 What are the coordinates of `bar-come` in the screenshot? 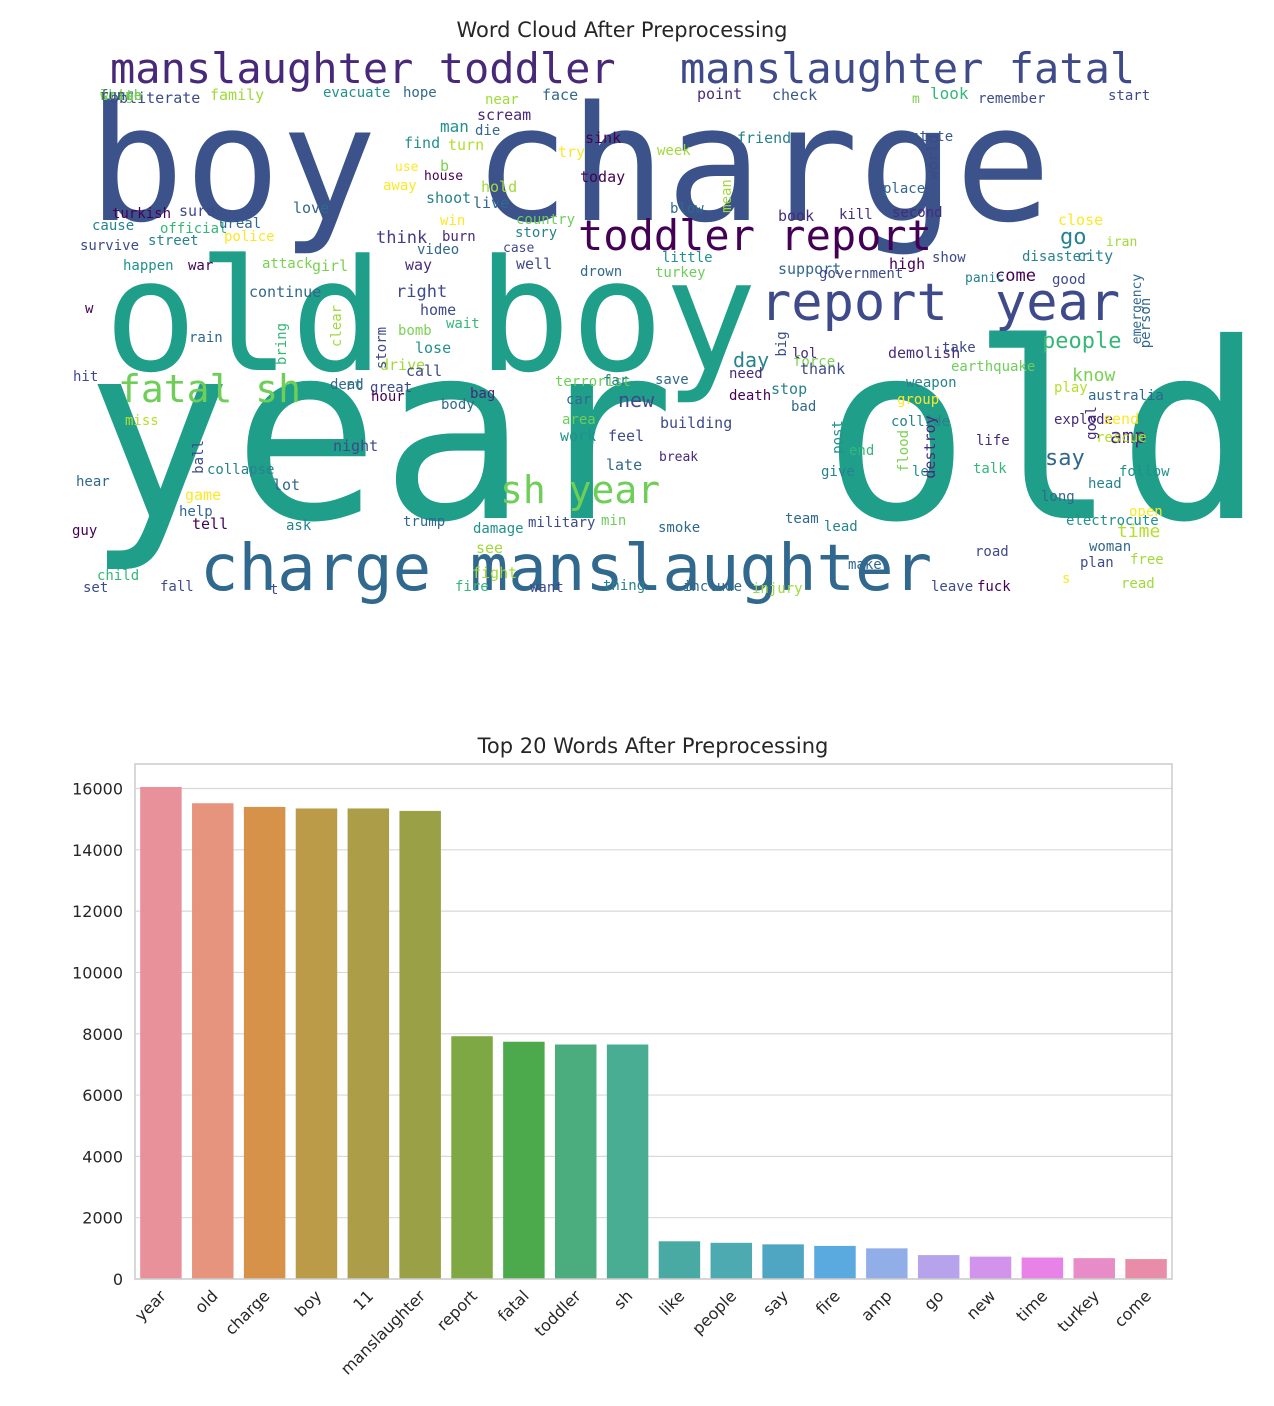 It's located at (1146, 1269).